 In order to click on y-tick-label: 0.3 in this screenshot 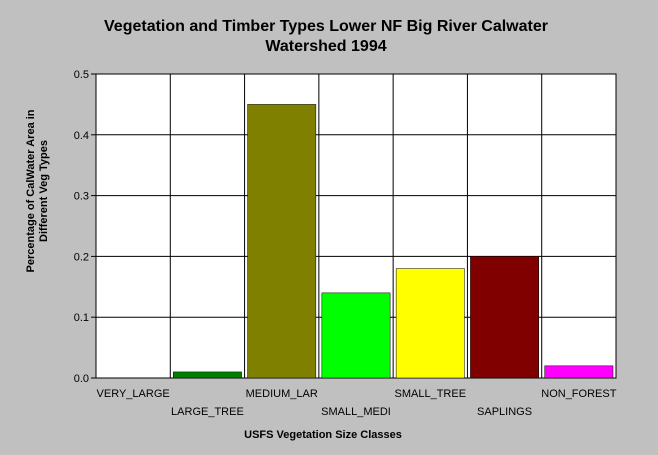, I will do `click(81, 197)`.